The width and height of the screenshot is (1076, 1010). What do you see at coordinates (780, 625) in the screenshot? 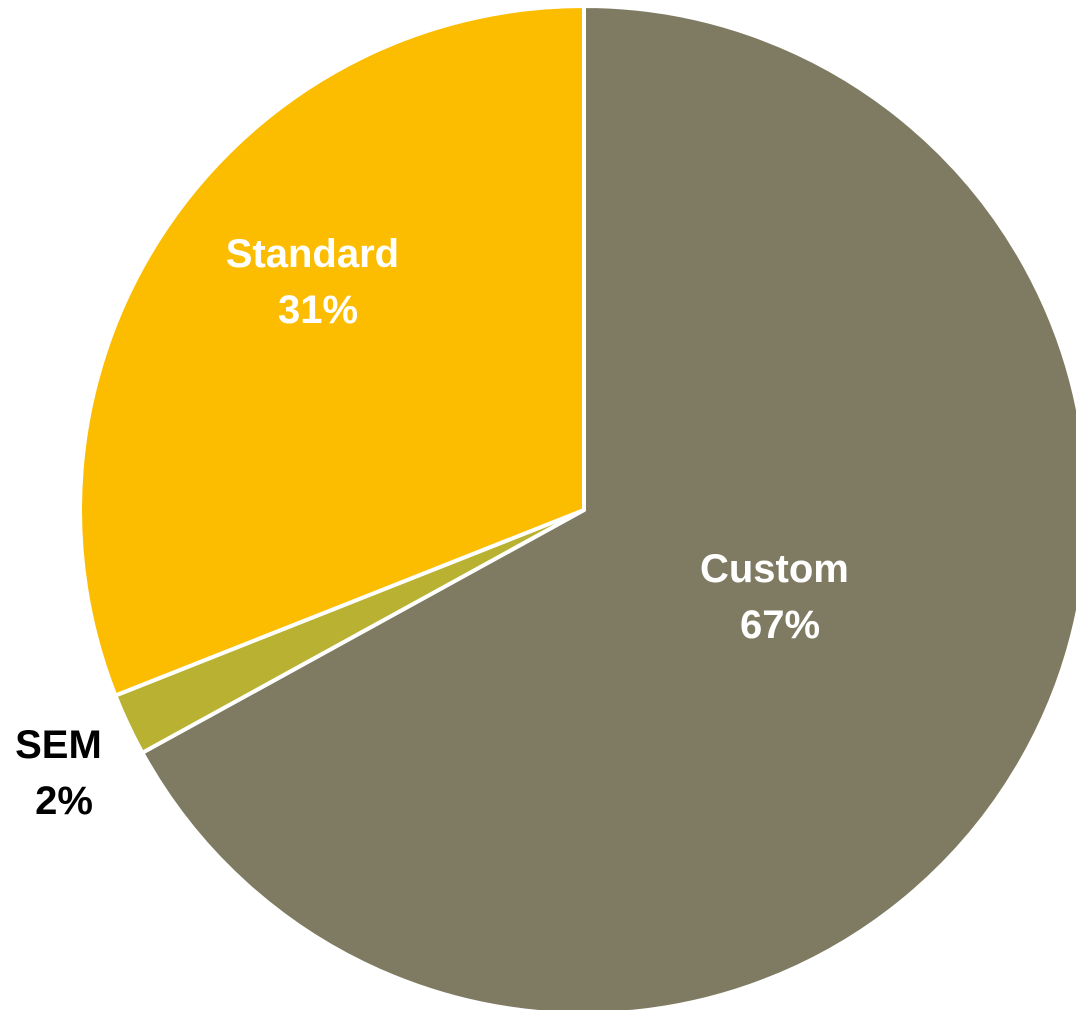
I see `label-custom-pct: 67%` at bounding box center [780, 625].